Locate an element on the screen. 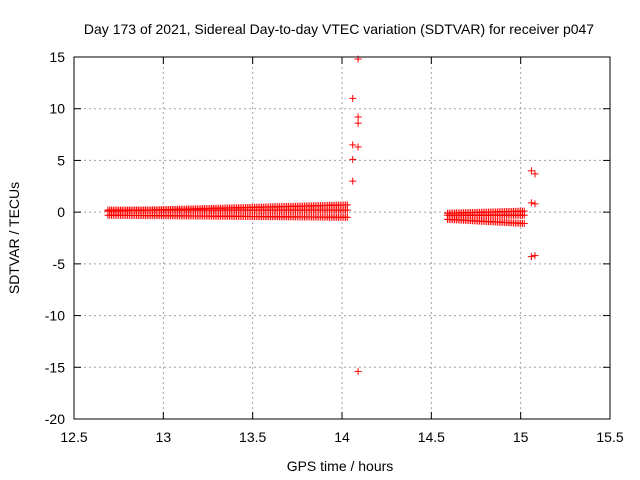  y-tick-label: -5 is located at coordinates (59, 264).